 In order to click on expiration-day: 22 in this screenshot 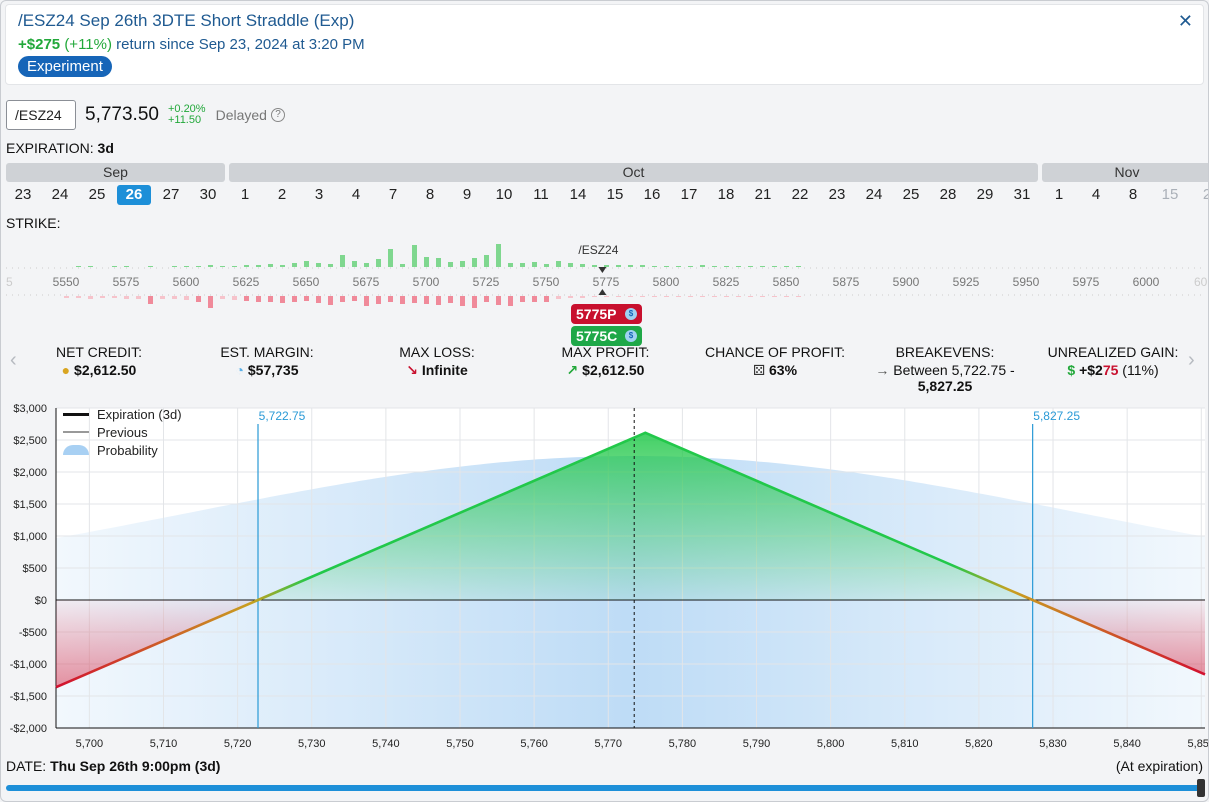, I will do `click(800, 194)`.